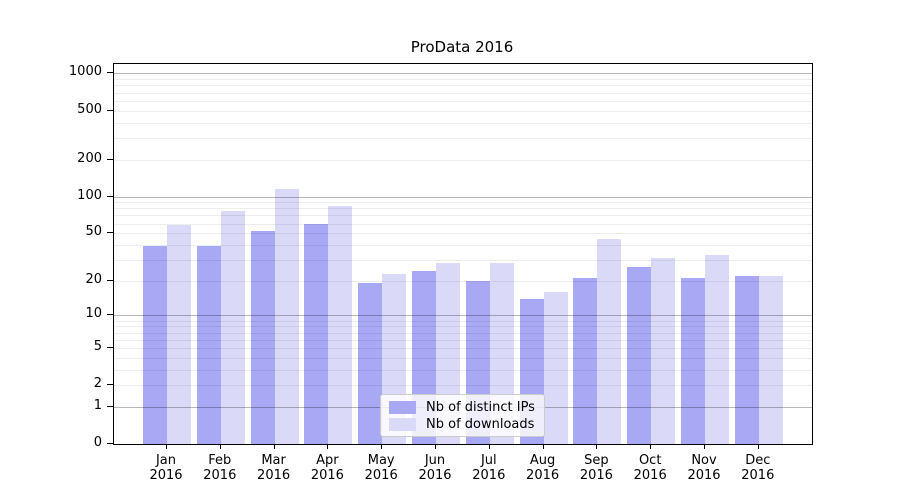 This screenshot has width=900, height=500. I want to click on x-tick-label-apr: Apr 2016, so click(327, 468).